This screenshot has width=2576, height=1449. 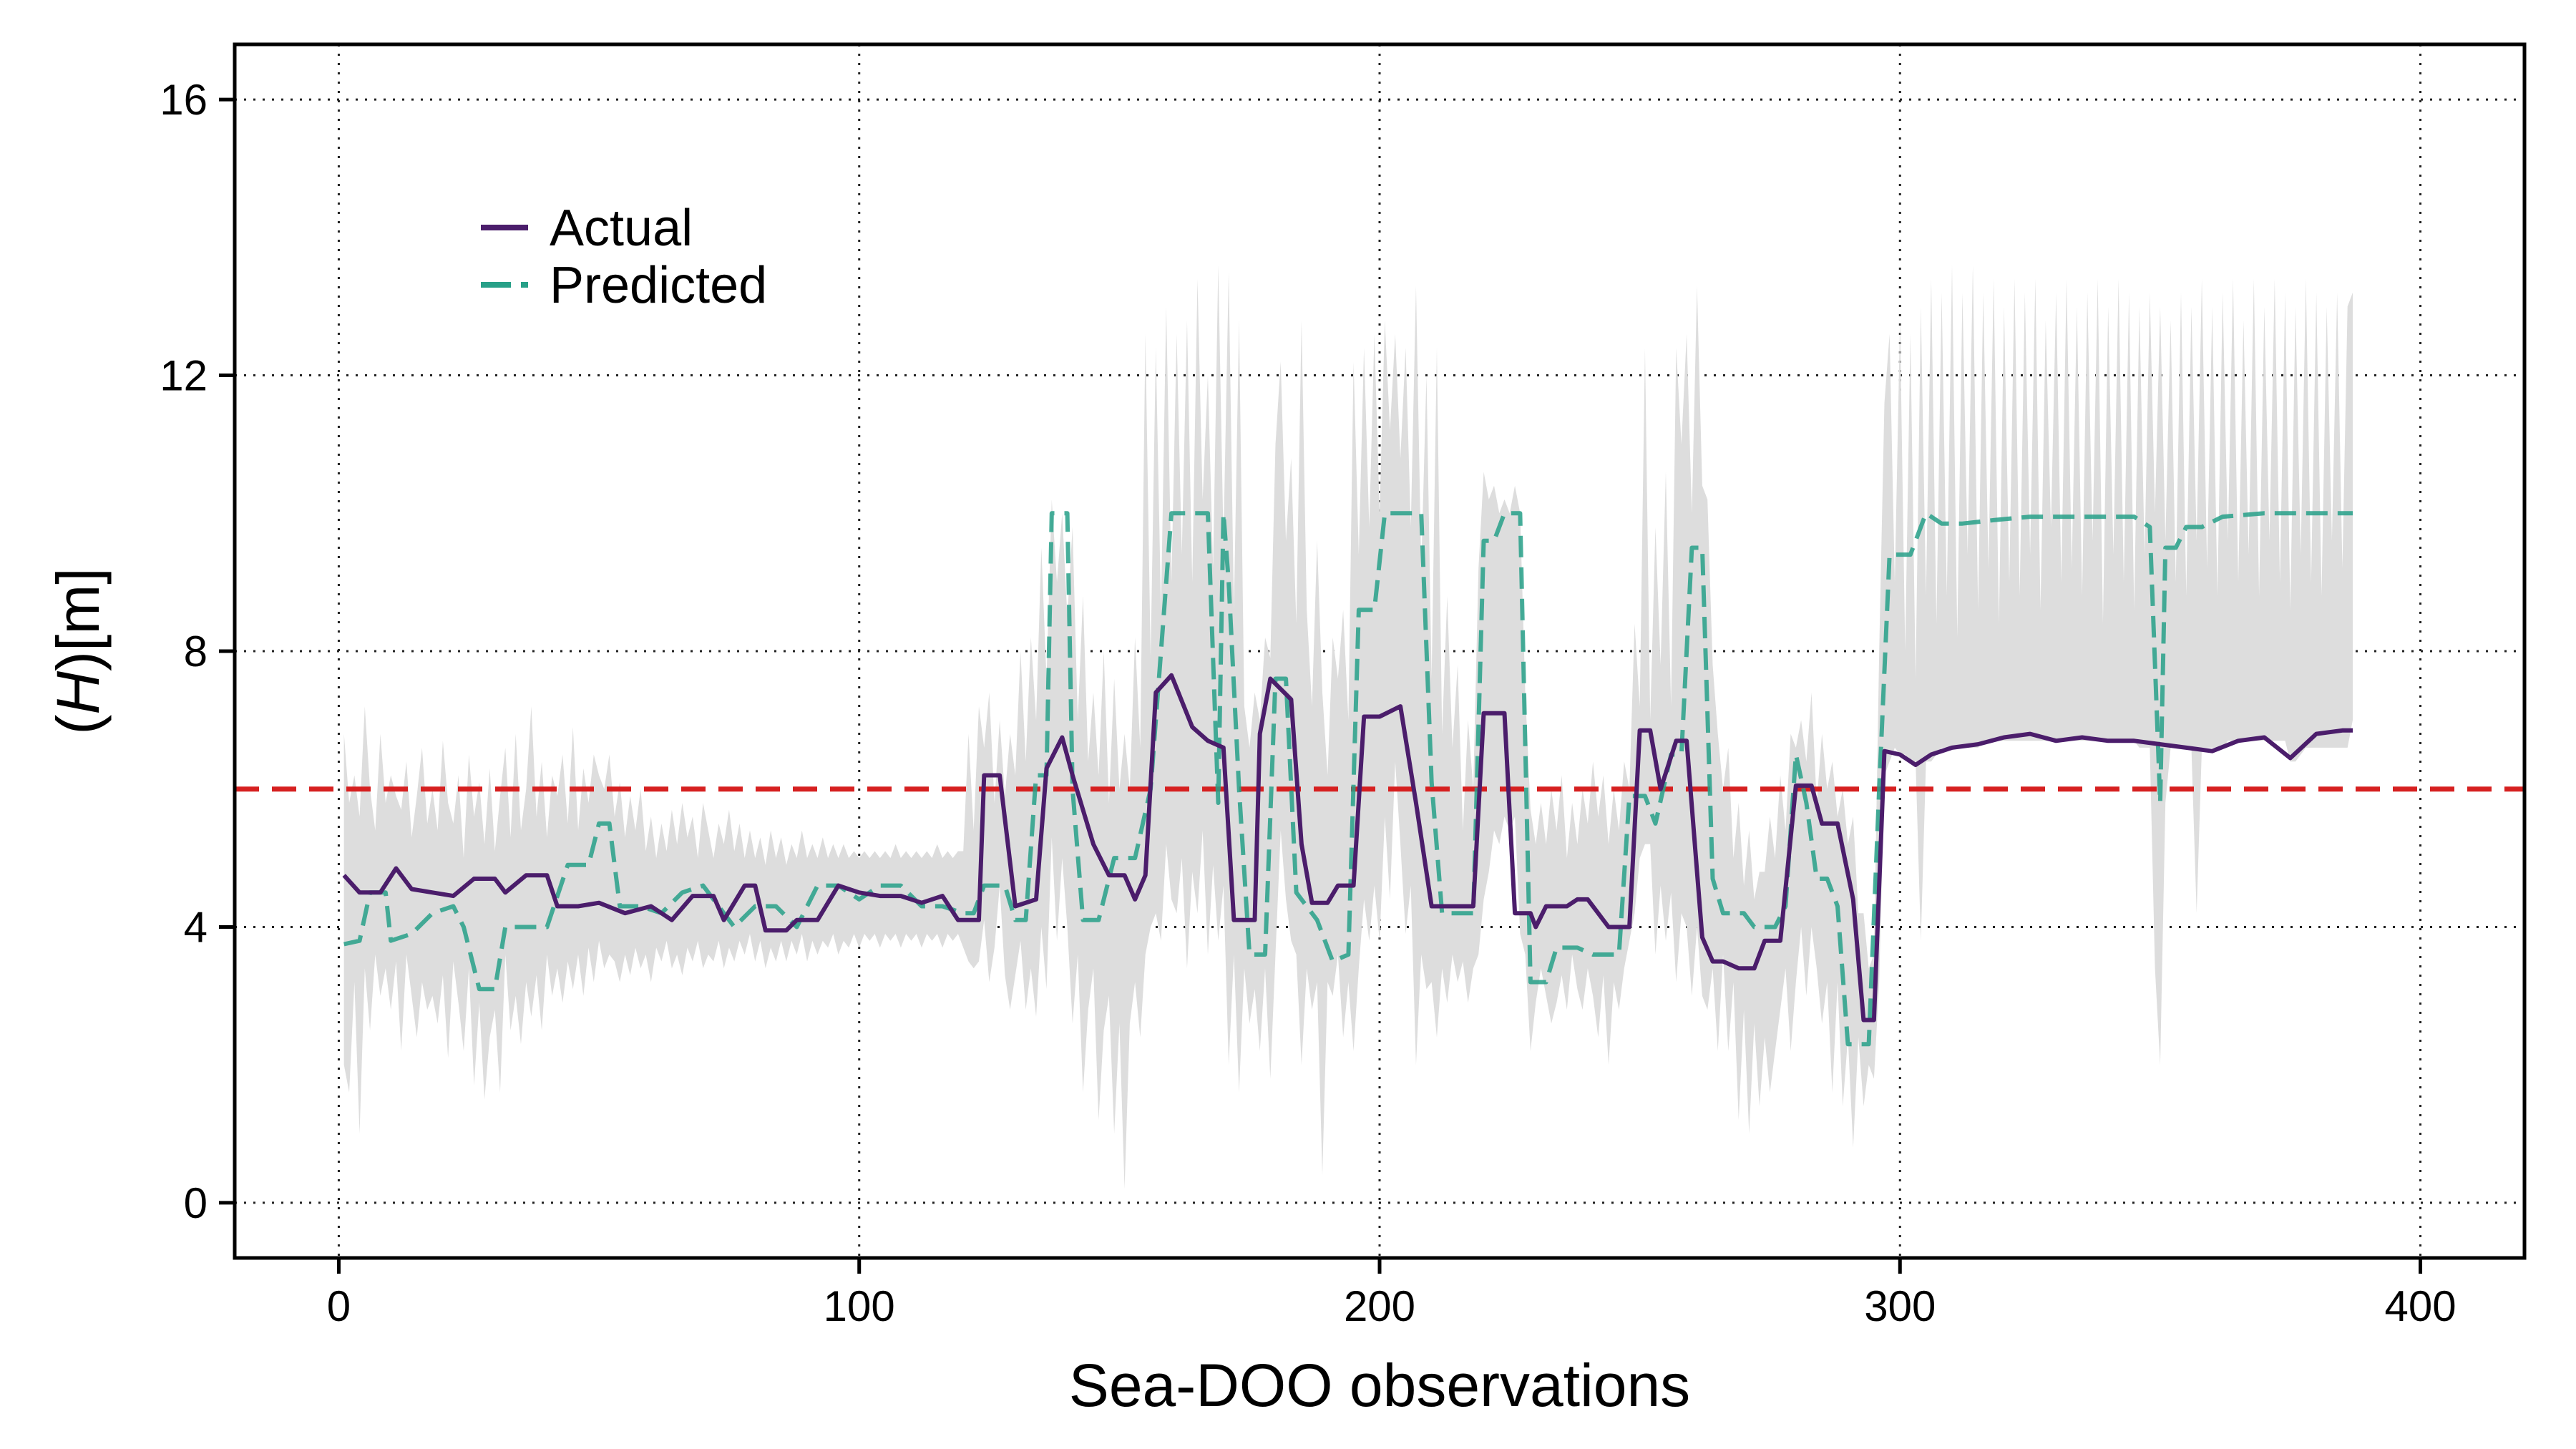 What do you see at coordinates (196, 927) in the screenshot?
I see `y-tick-label-1: 4` at bounding box center [196, 927].